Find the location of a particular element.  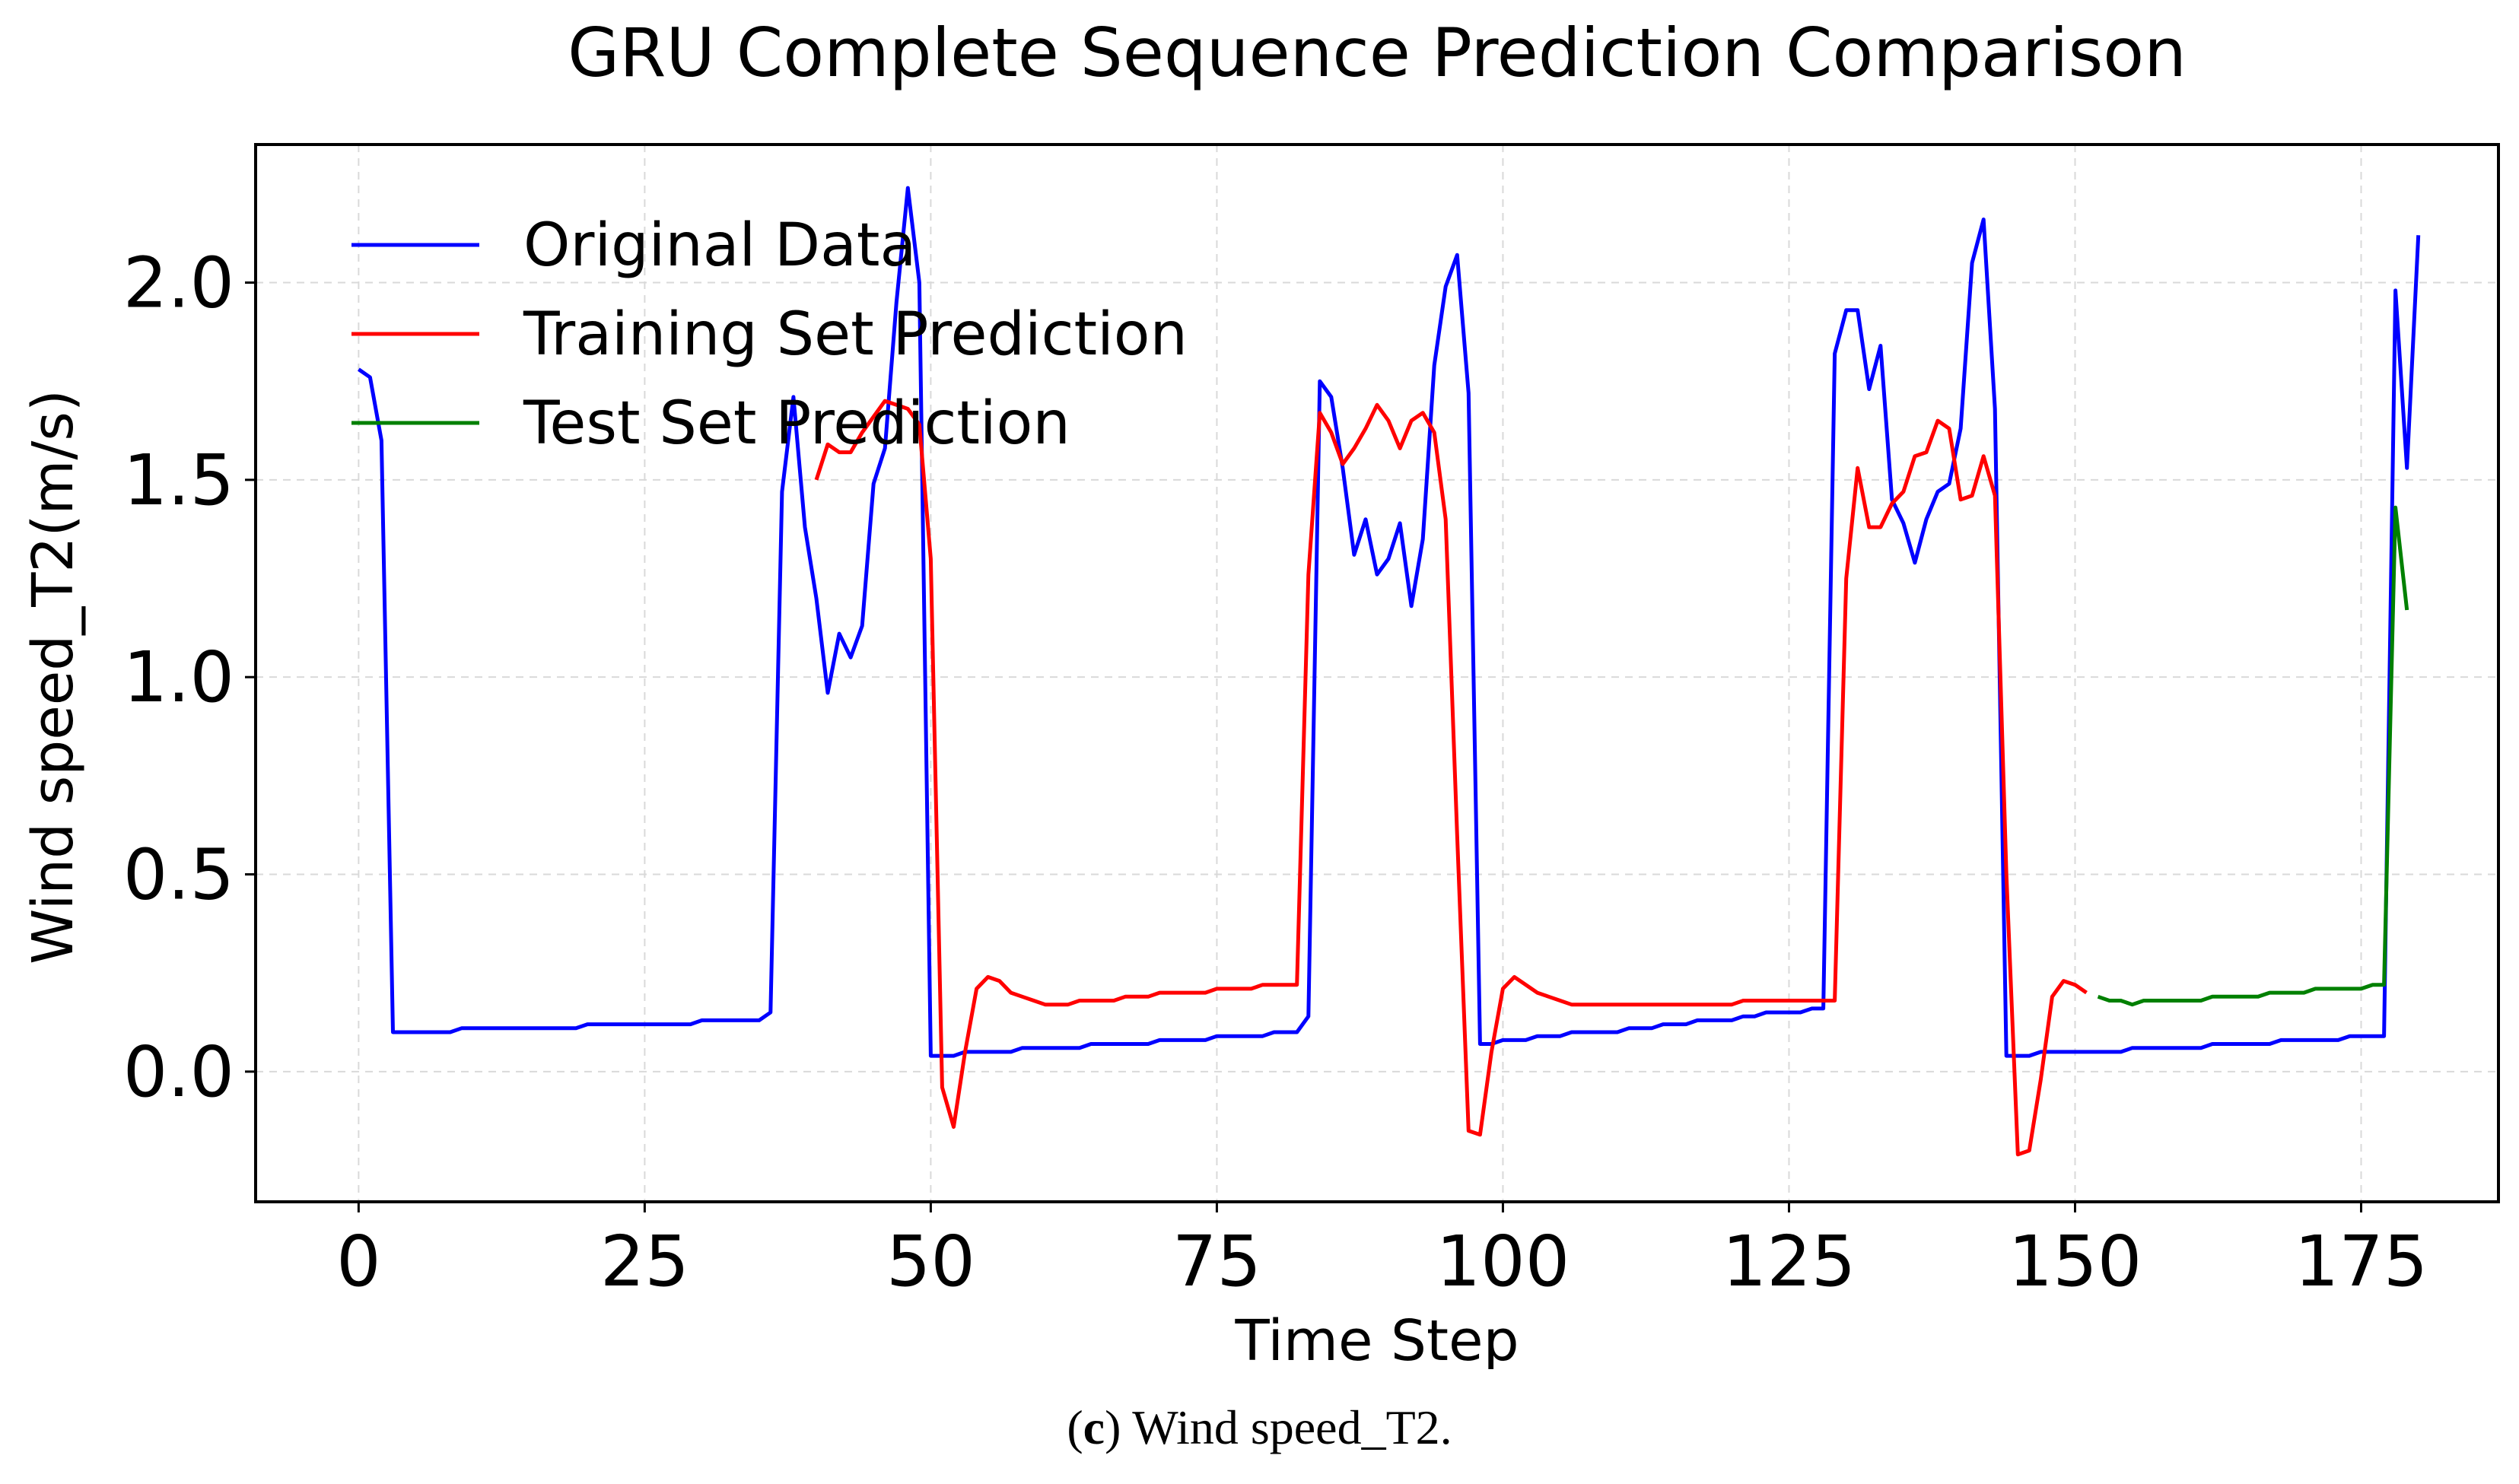

y-tick-label: 2.0 is located at coordinates (178, 283).